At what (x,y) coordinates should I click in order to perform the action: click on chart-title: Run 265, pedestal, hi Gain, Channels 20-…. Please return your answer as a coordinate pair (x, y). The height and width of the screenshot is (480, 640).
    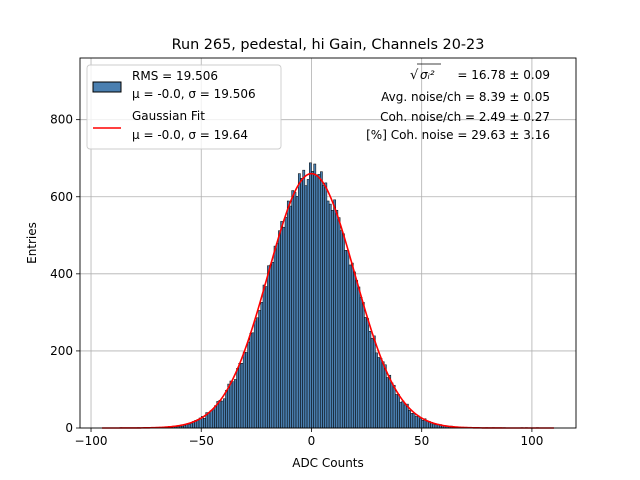
    Looking at the image, I should click on (328, 45).